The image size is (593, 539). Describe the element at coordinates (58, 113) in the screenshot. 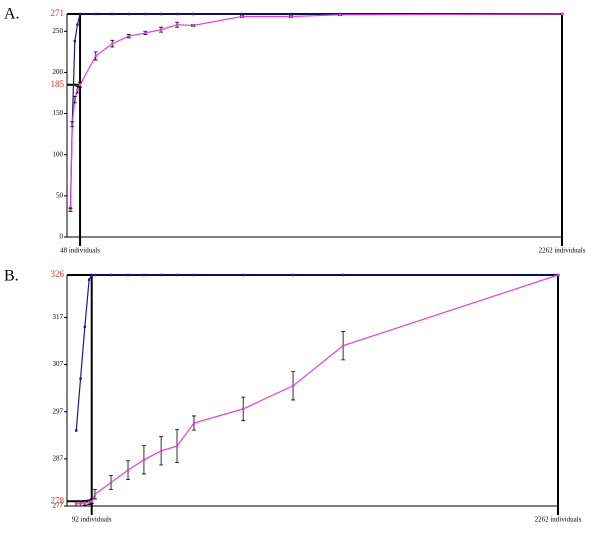

I see `y-tick-label: 150` at that location.